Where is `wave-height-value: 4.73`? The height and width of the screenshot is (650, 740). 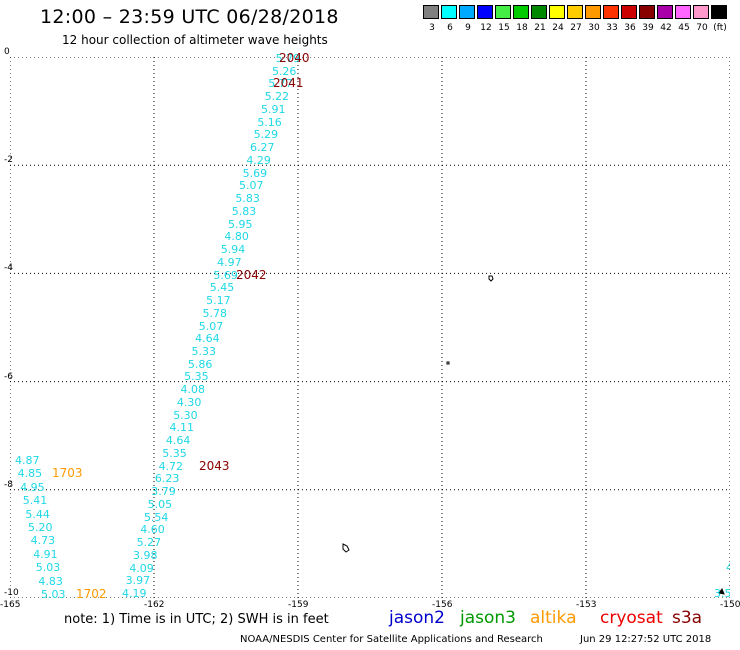
wave-height-value: 4.73 is located at coordinates (43, 541).